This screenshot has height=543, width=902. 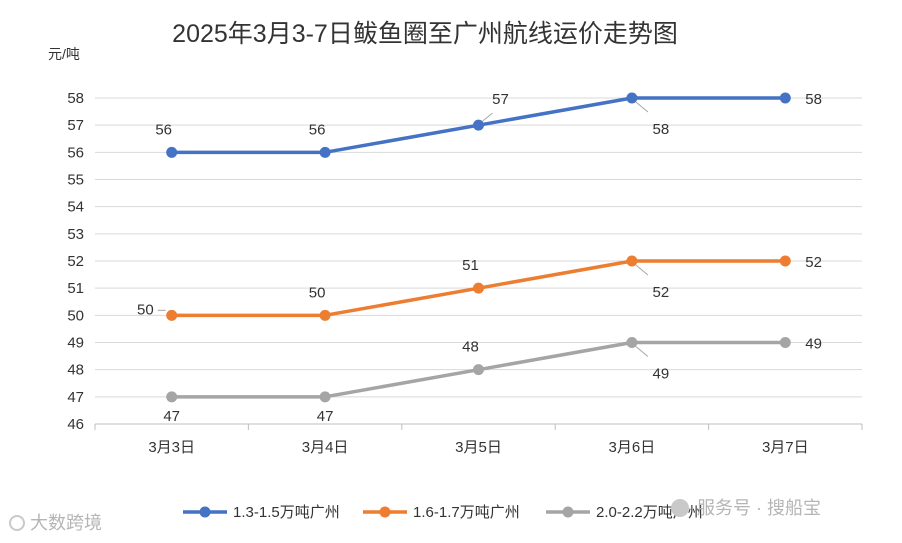 I want to click on y-axis-ticks: 46 47 48 49 50 51 52 53 54 55 56 57 58, so click(x=75, y=261).